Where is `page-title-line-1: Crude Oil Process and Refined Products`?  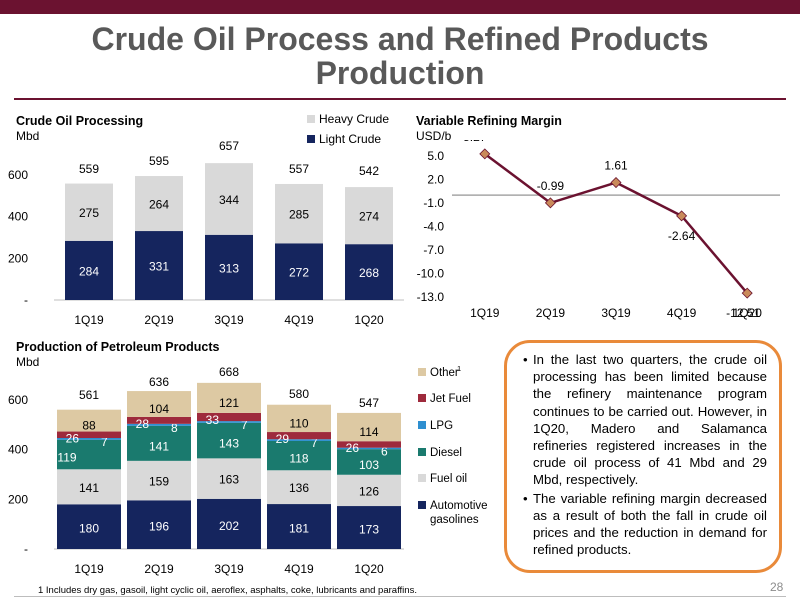
page-title-line-1: Crude Oil Process and Refined Products is located at coordinates (400, 39).